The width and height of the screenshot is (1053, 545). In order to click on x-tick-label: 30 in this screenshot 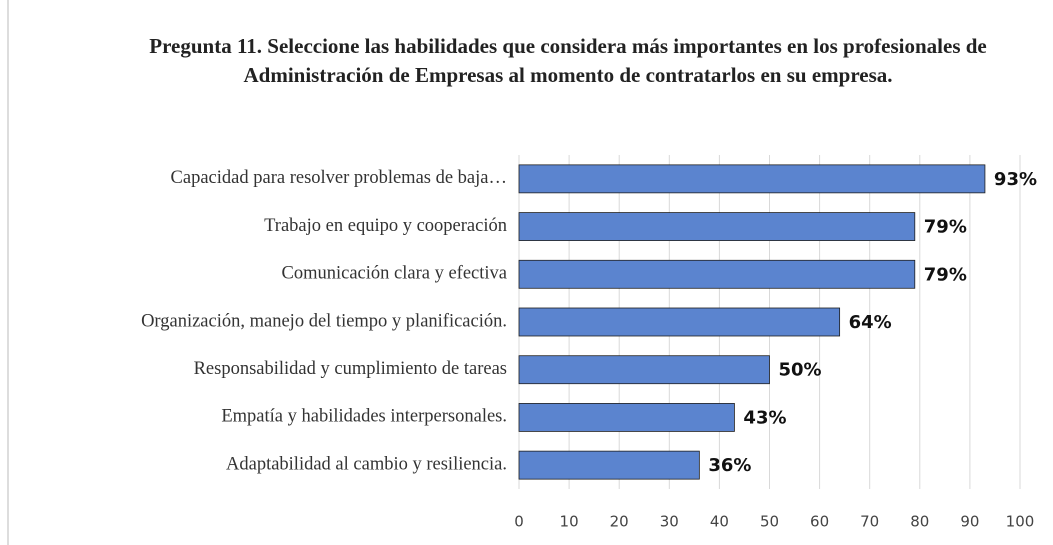, I will do `click(669, 522)`.